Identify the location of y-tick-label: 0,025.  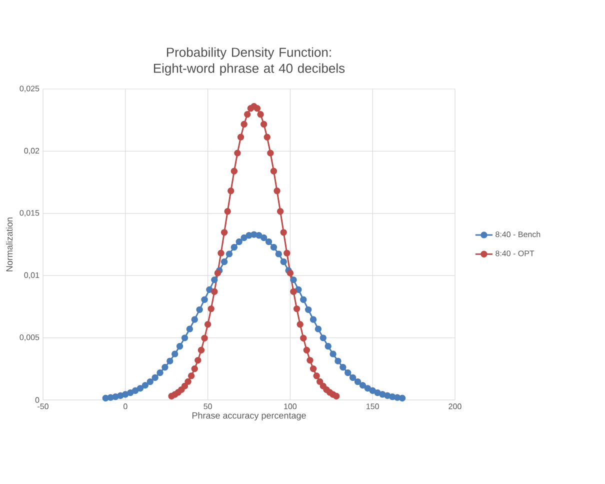
(30, 89).